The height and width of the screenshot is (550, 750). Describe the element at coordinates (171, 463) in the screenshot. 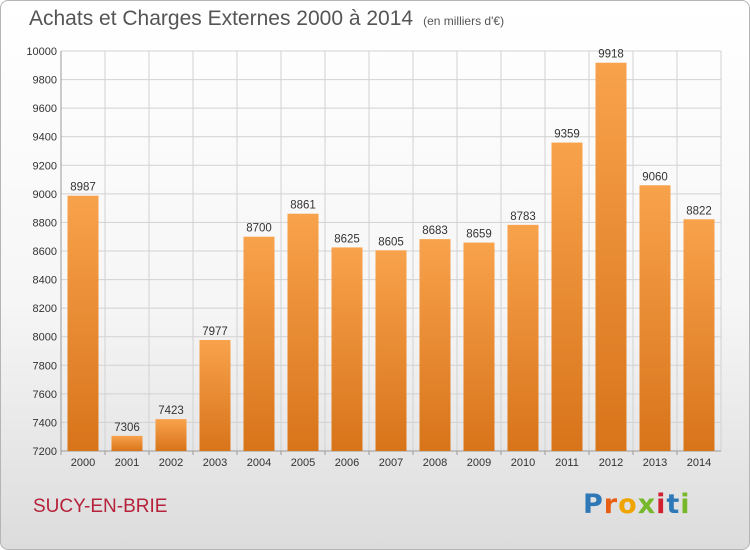

I see `x-tick-label: 2002` at that location.